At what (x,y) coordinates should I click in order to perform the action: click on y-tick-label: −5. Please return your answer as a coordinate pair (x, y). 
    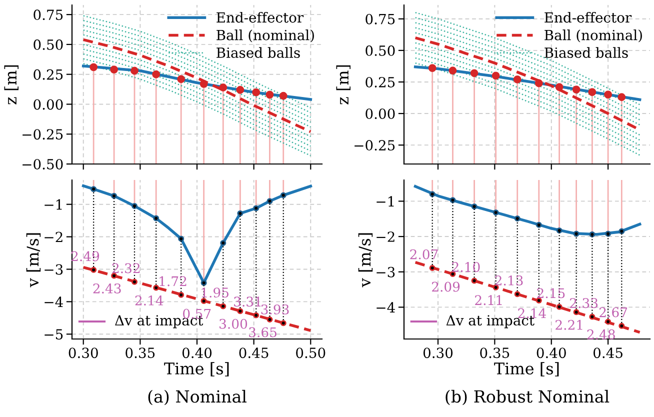
    Looking at the image, I should click on (53, 334).